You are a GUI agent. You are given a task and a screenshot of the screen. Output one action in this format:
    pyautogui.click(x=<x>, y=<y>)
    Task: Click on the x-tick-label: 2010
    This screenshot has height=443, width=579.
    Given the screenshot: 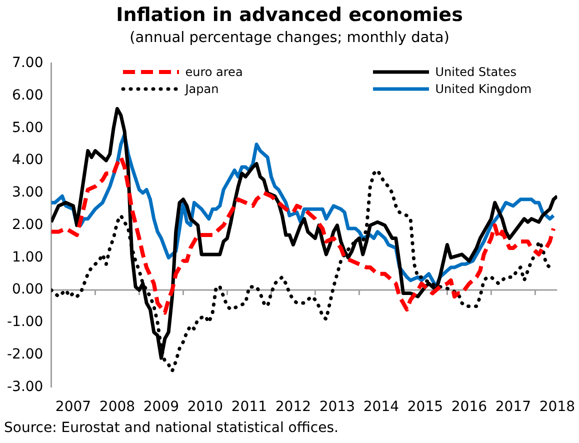 What is the action you would take?
    pyautogui.click(x=205, y=407)
    